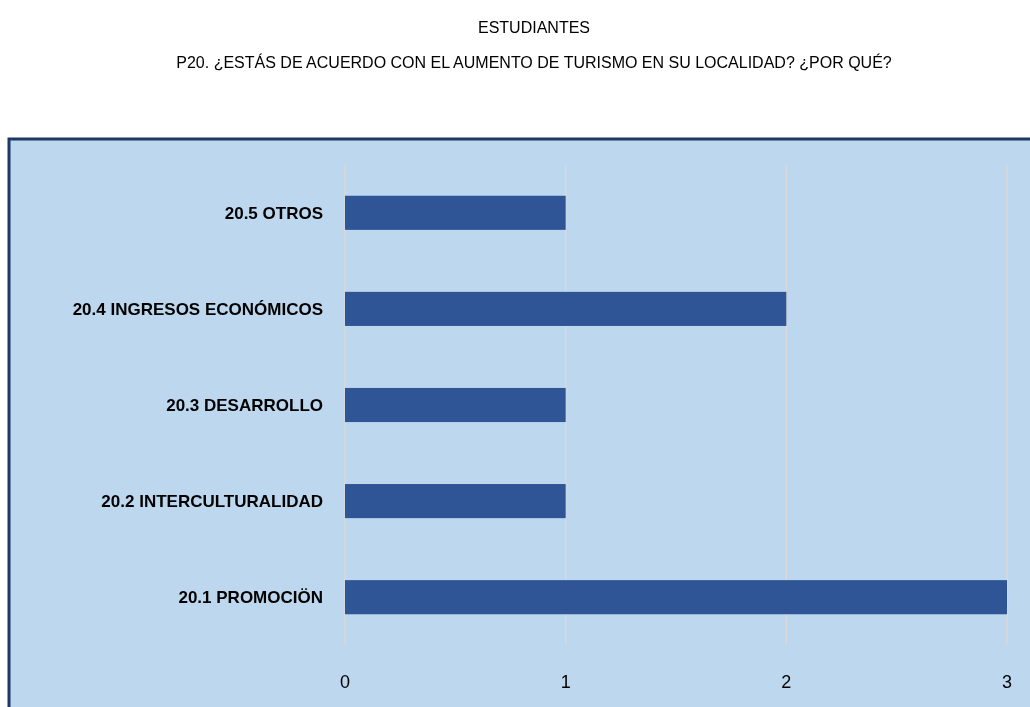 The width and height of the screenshot is (1030, 707). Describe the element at coordinates (565, 682) in the screenshot. I see `x-tick-label: 1` at that location.